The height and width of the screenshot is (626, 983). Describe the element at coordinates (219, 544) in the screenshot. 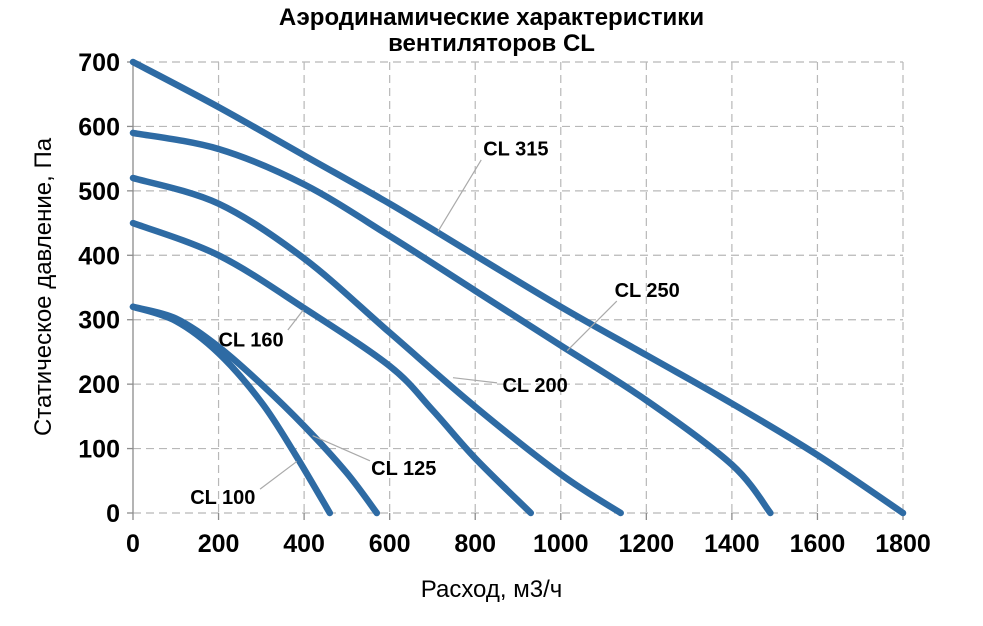

I see `x-tick-label-200: 200` at that location.